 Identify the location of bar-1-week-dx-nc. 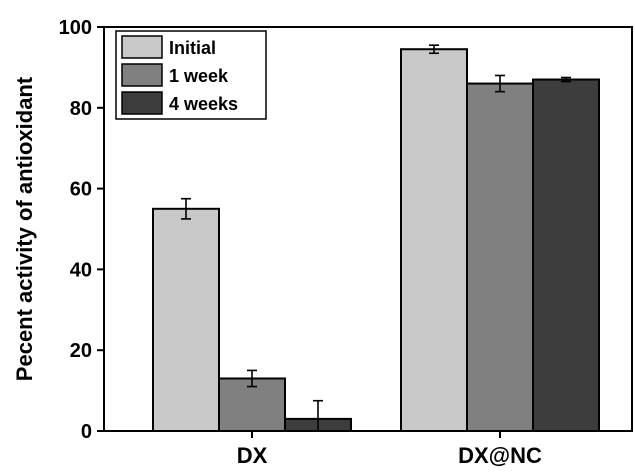
(500, 257).